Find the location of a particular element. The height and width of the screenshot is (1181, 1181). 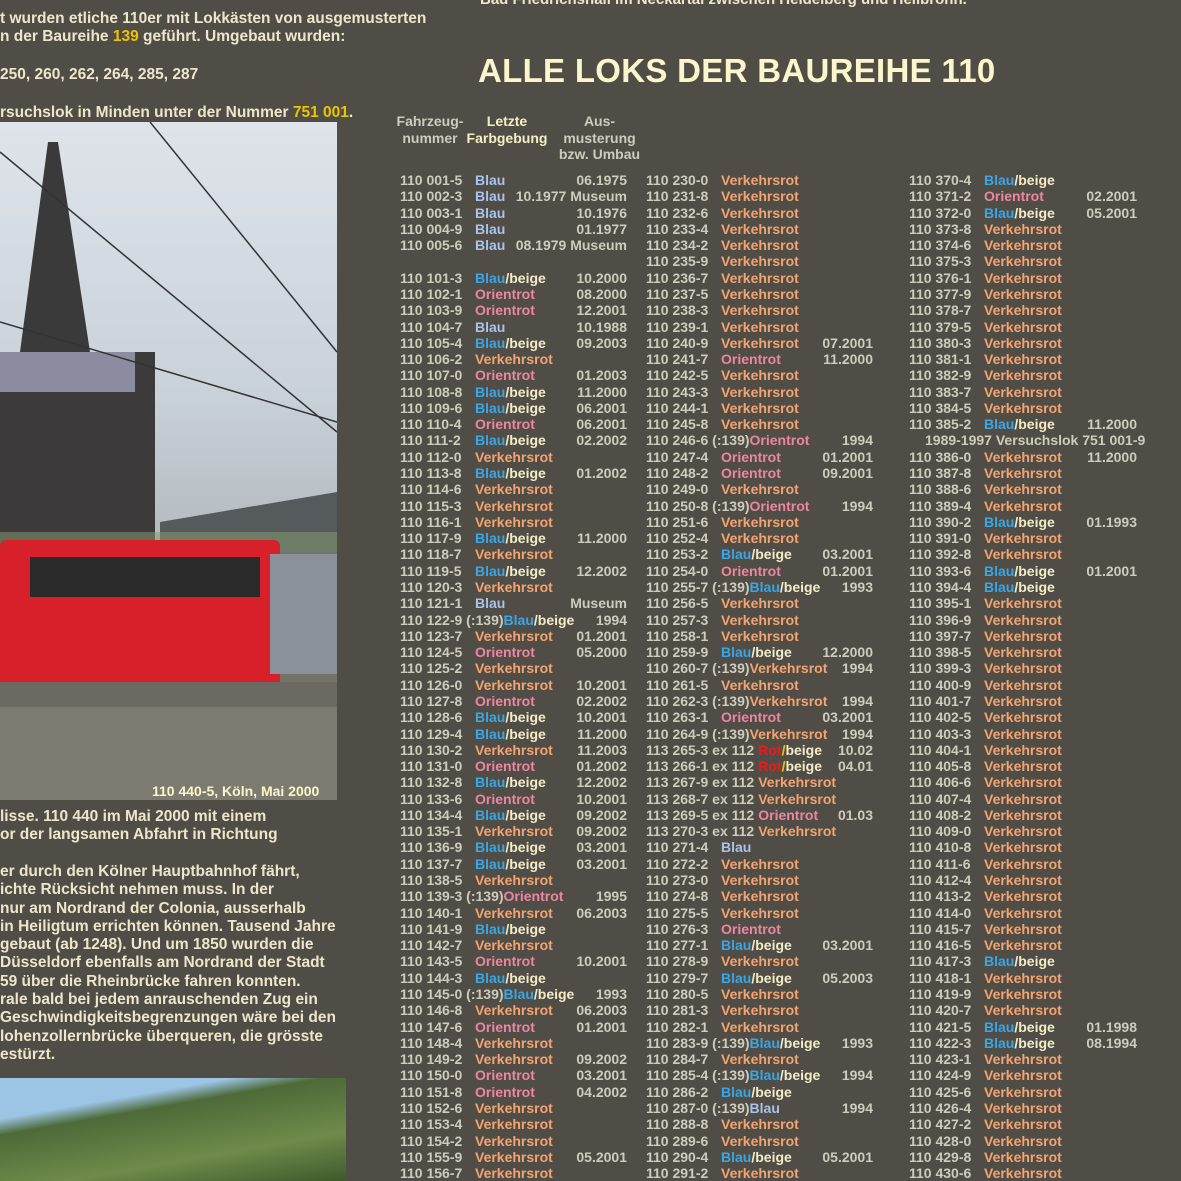

loco-number: 110 243-3 is located at coordinates (677, 391).